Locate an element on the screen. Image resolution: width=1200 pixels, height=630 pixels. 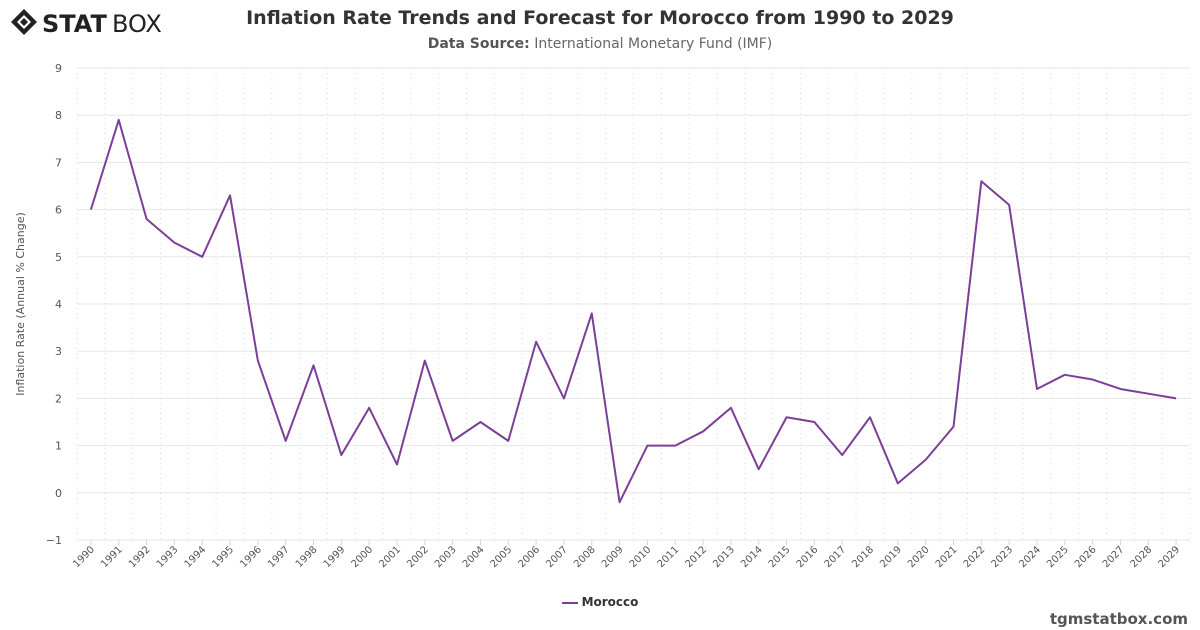
x-tick-label: 2010 is located at coordinates (641, 557).